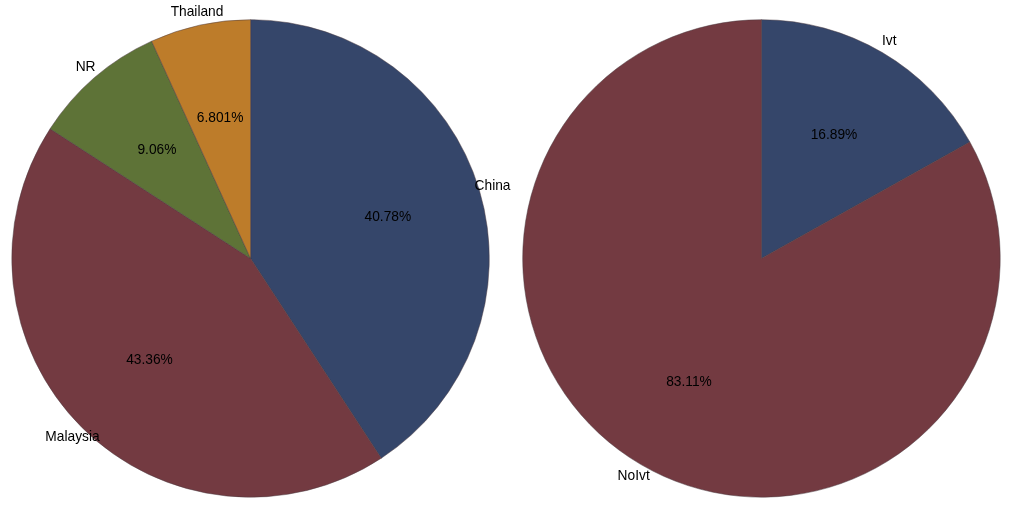  Describe the element at coordinates (834, 134) in the screenshot. I see `data-label: 16.89%` at that location.